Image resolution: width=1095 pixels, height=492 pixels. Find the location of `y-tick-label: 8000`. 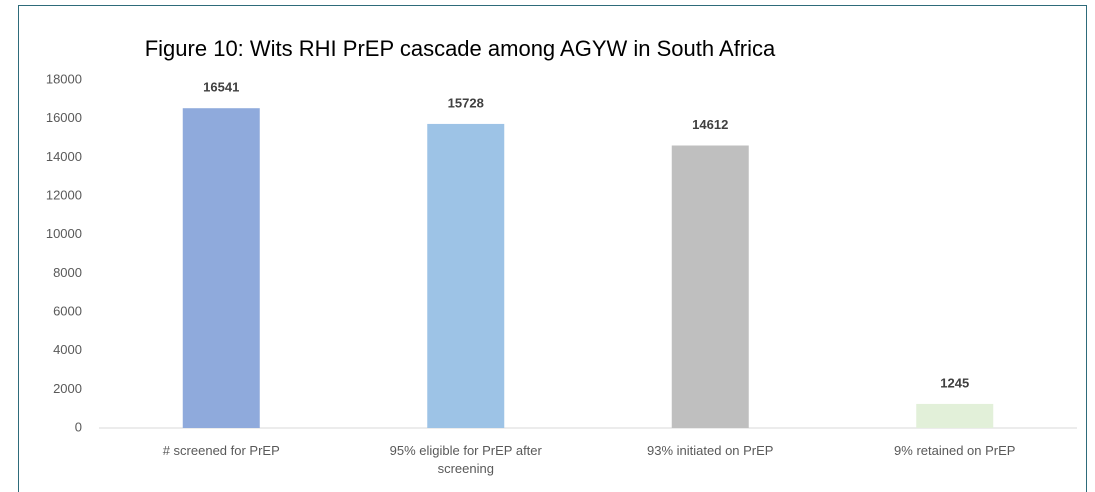

y-tick-label: 8000 is located at coordinates (67, 272).